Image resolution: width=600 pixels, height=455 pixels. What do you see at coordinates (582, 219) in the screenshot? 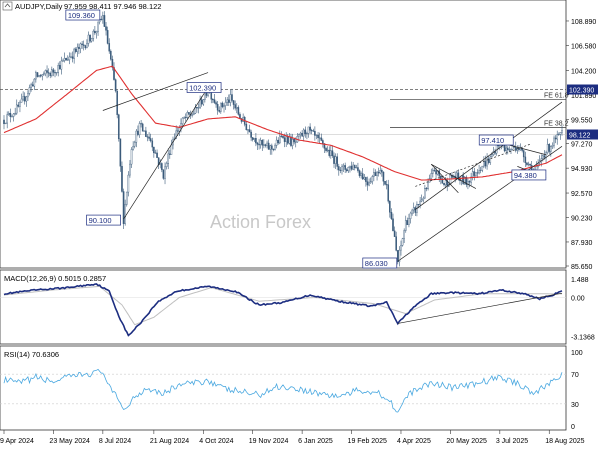
I see `price-y-tick-label: 90.230` at bounding box center [582, 219].